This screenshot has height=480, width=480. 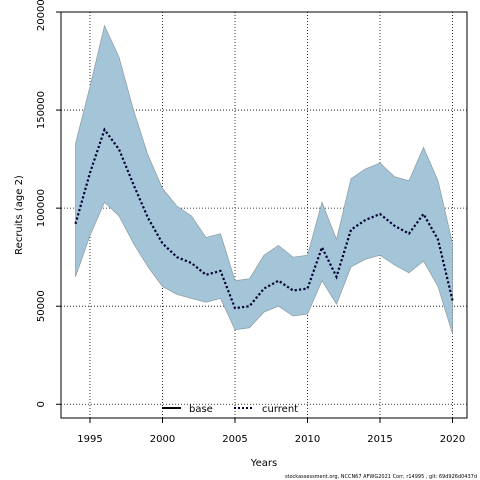 What do you see at coordinates (41, 15) in the screenshot?
I see `y-tick-label: 200000` at bounding box center [41, 15].